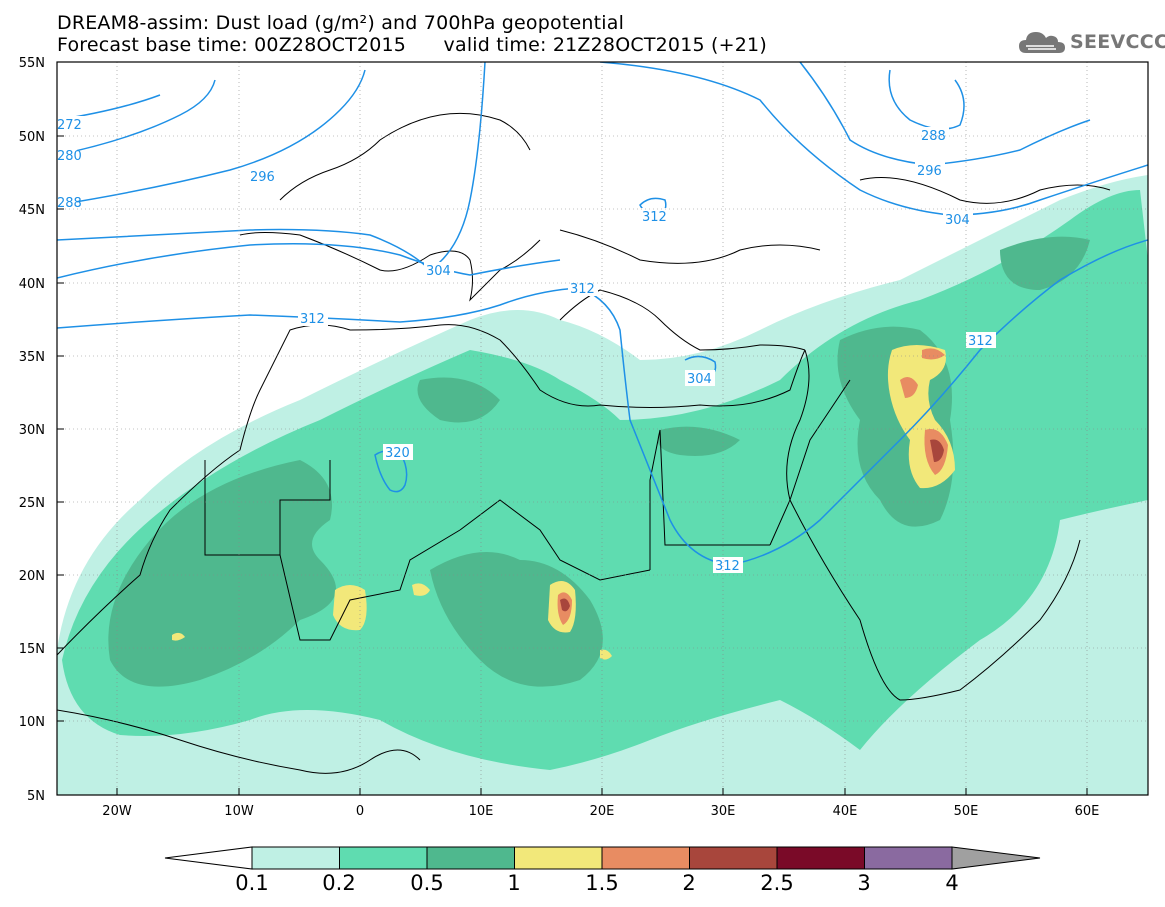  What do you see at coordinates (339, 883) in the screenshot?
I see `colorbar-label: 0.2` at bounding box center [339, 883].